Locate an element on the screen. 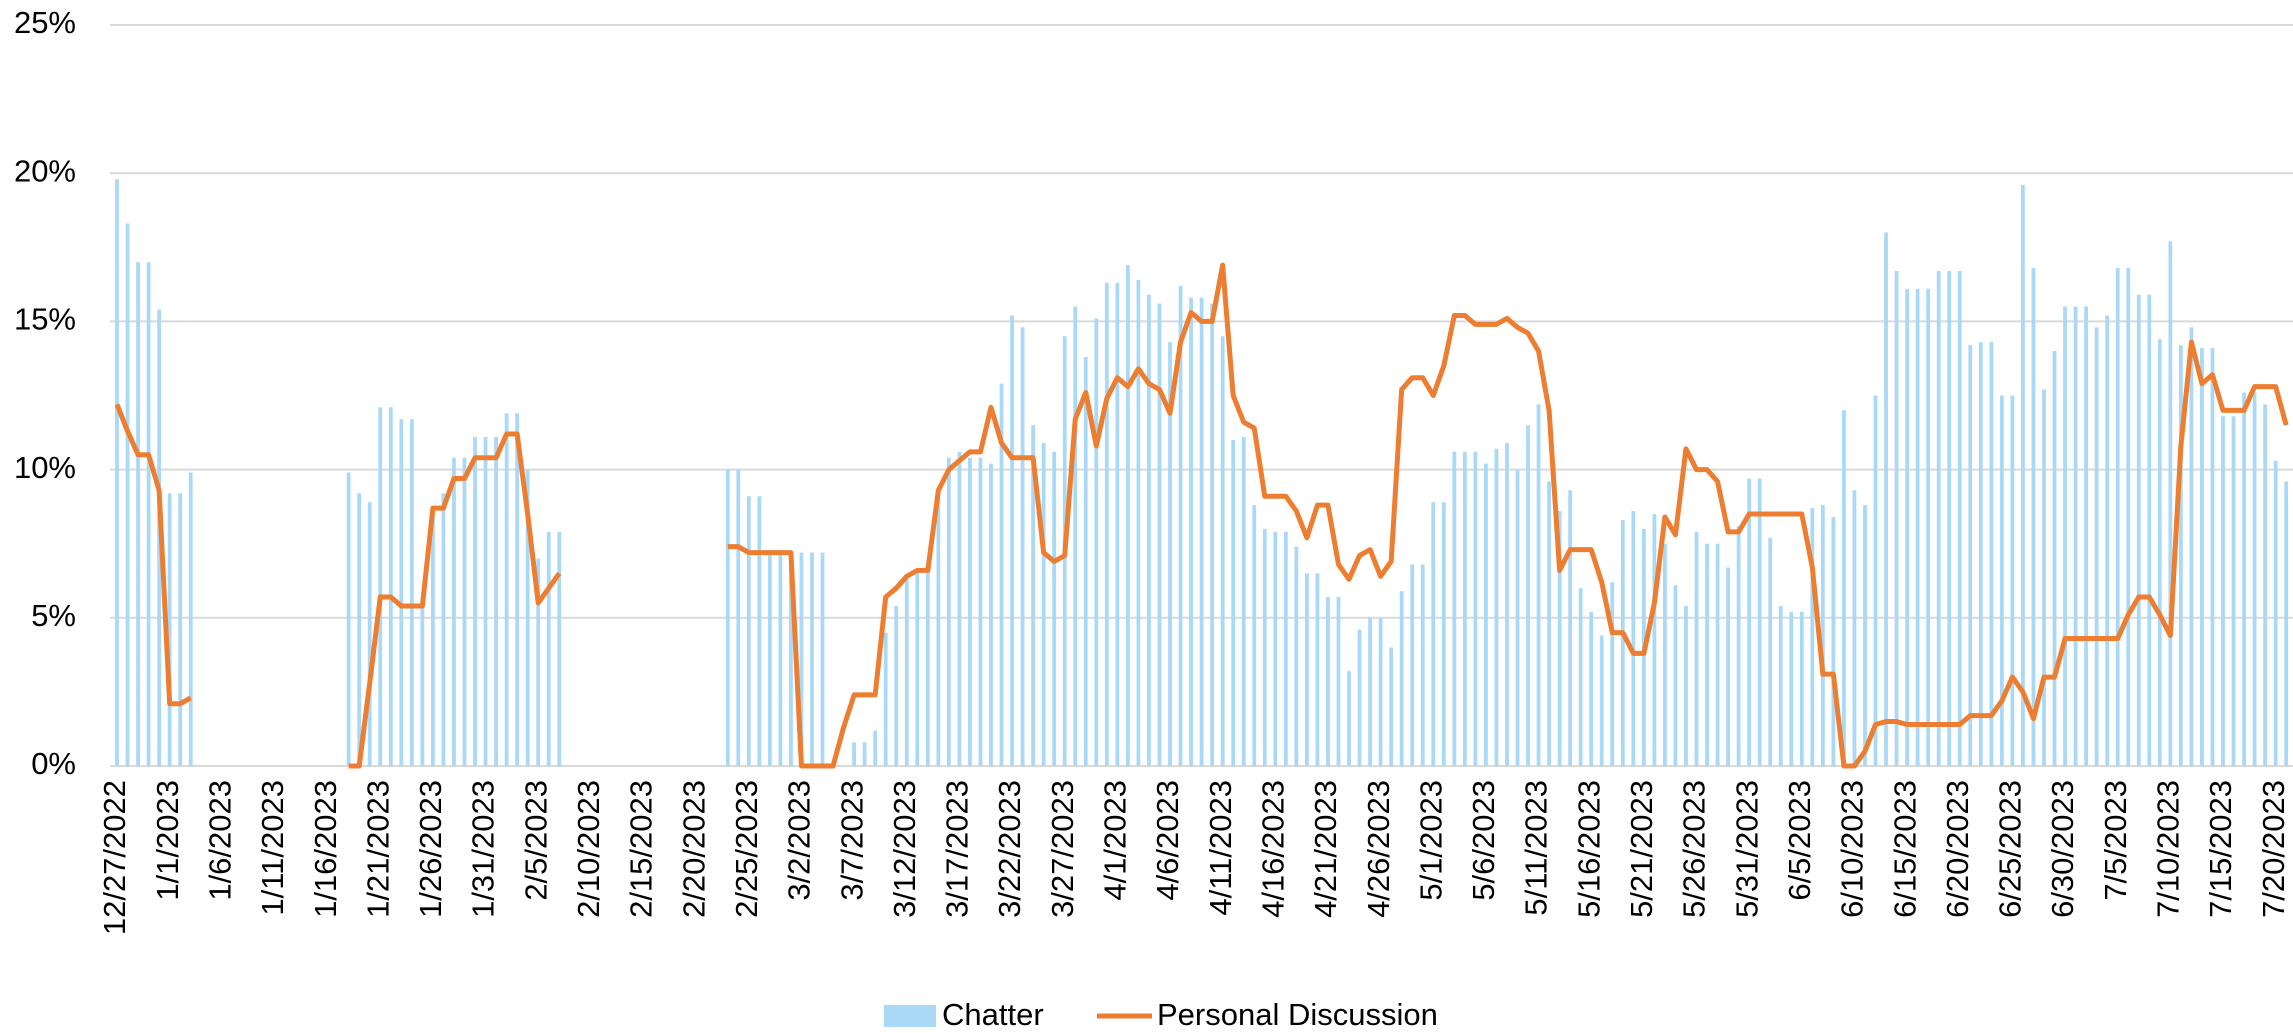 This screenshot has width=2293, height=1033. x-tick-label: 2/10/2023 is located at coordinates (588, 849).